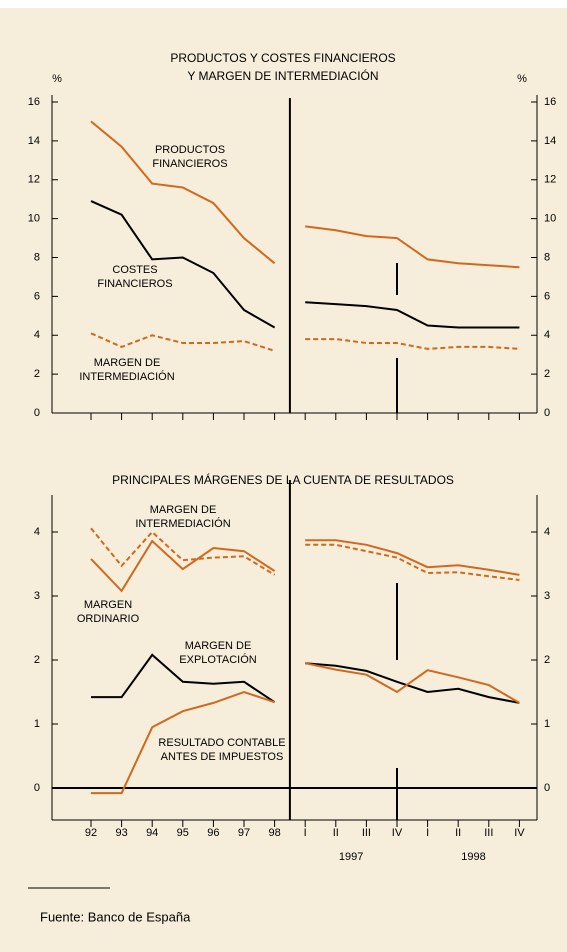 The image size is (567, 952). What do you see at coordinates (108, 605) in the screenshot?
I see `series-label: MARGEN` at bounding box center [108, 605].